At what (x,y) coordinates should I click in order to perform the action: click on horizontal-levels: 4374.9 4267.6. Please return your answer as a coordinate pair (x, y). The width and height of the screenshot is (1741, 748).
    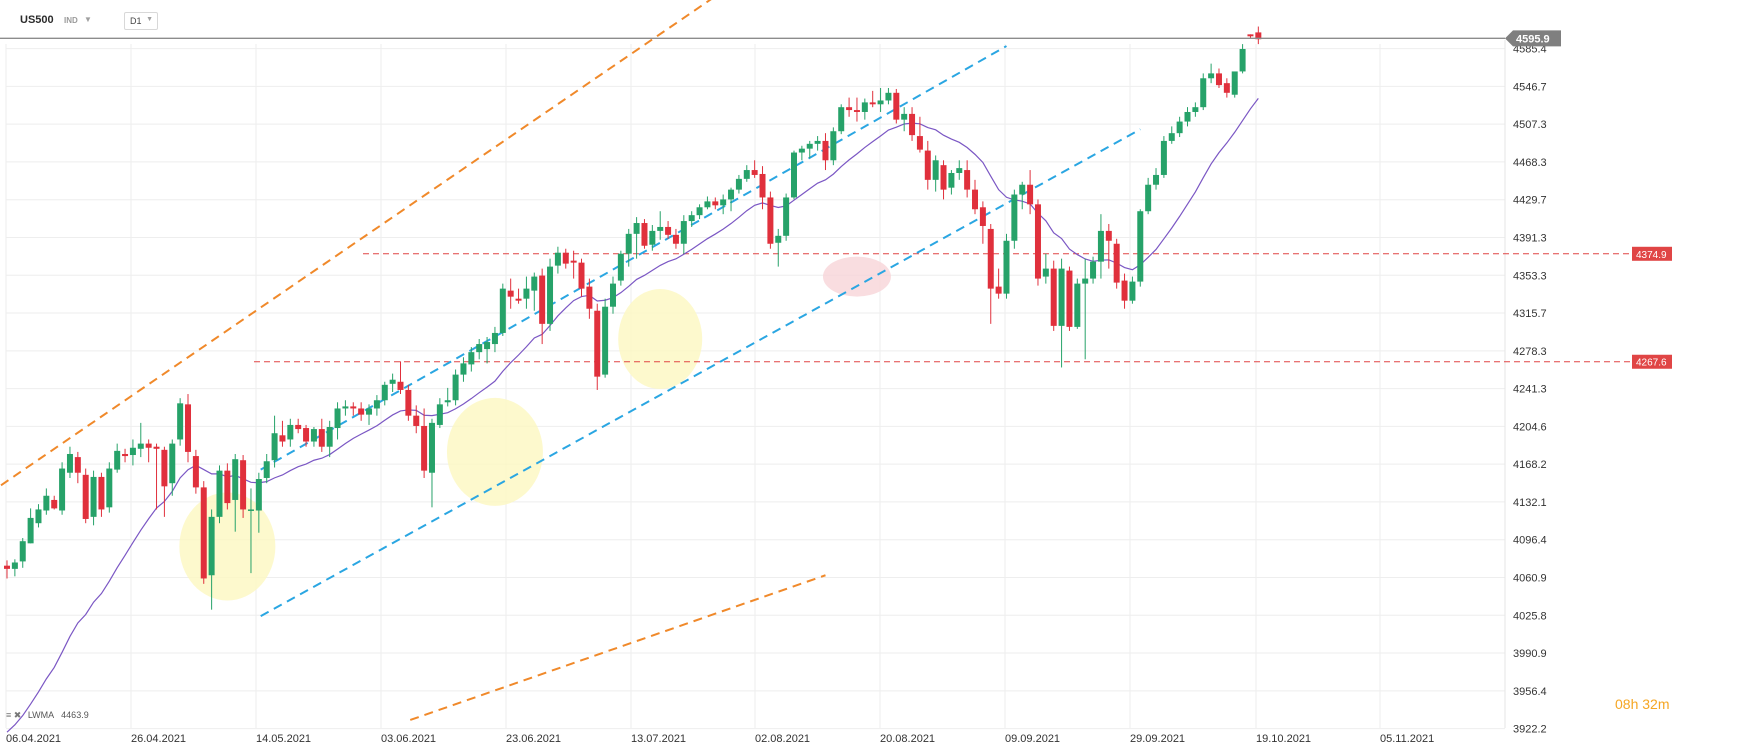
    Looking at the image, I should click on (963, 307).